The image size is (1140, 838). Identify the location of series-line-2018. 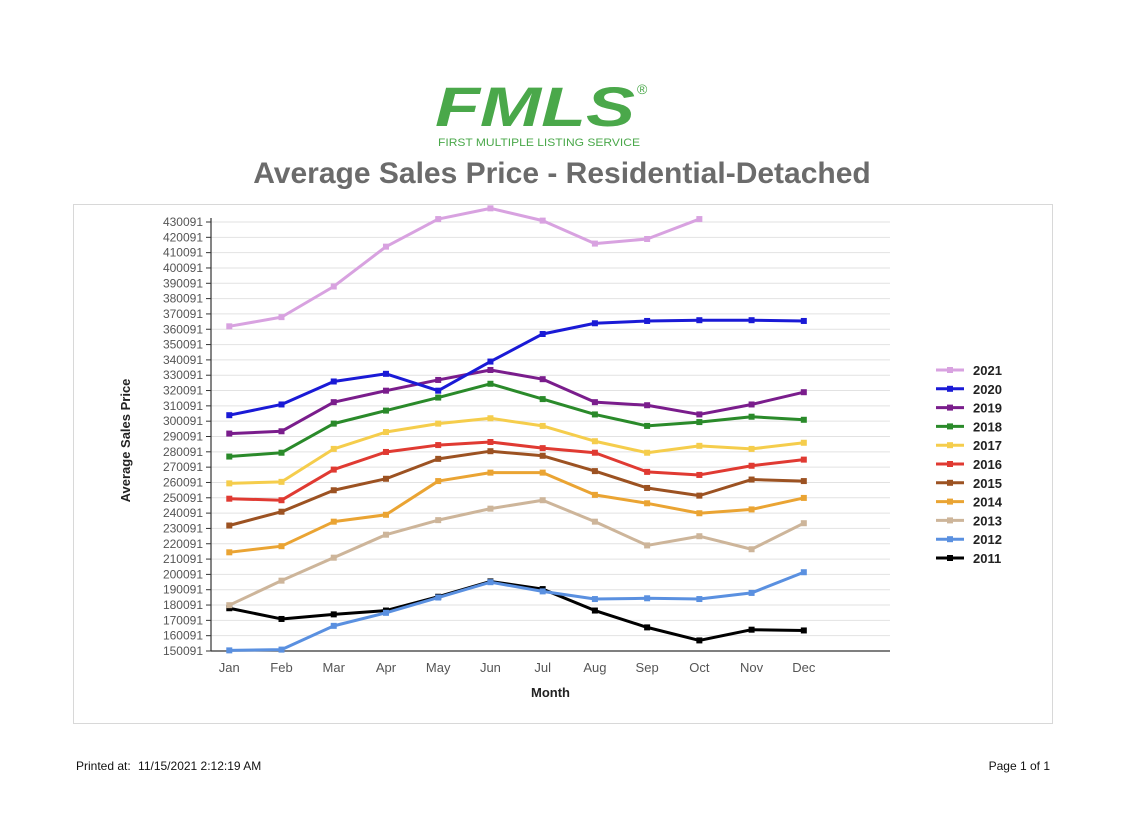
(516, 420).